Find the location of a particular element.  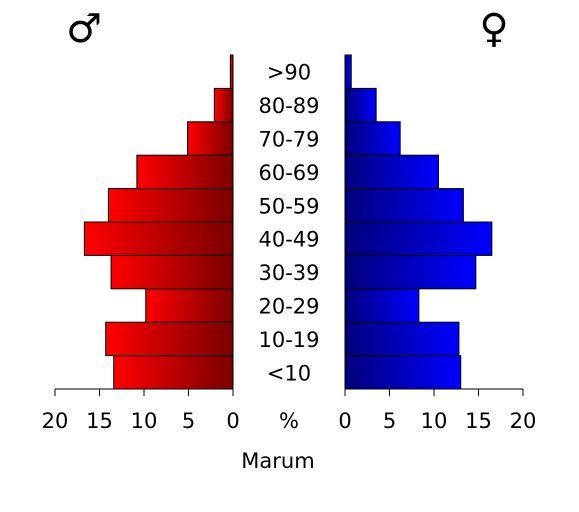

age-label-0: <10 is located at coordinates (289, 373).